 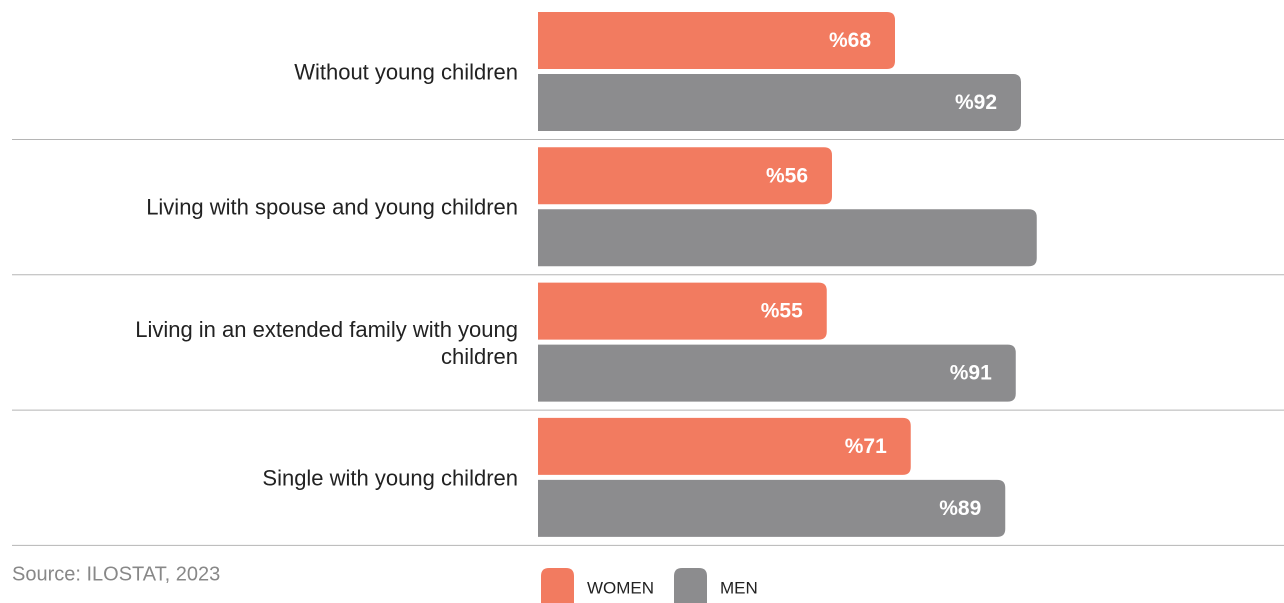 I want to click on value-label: %55, so click(x=782, y=311).